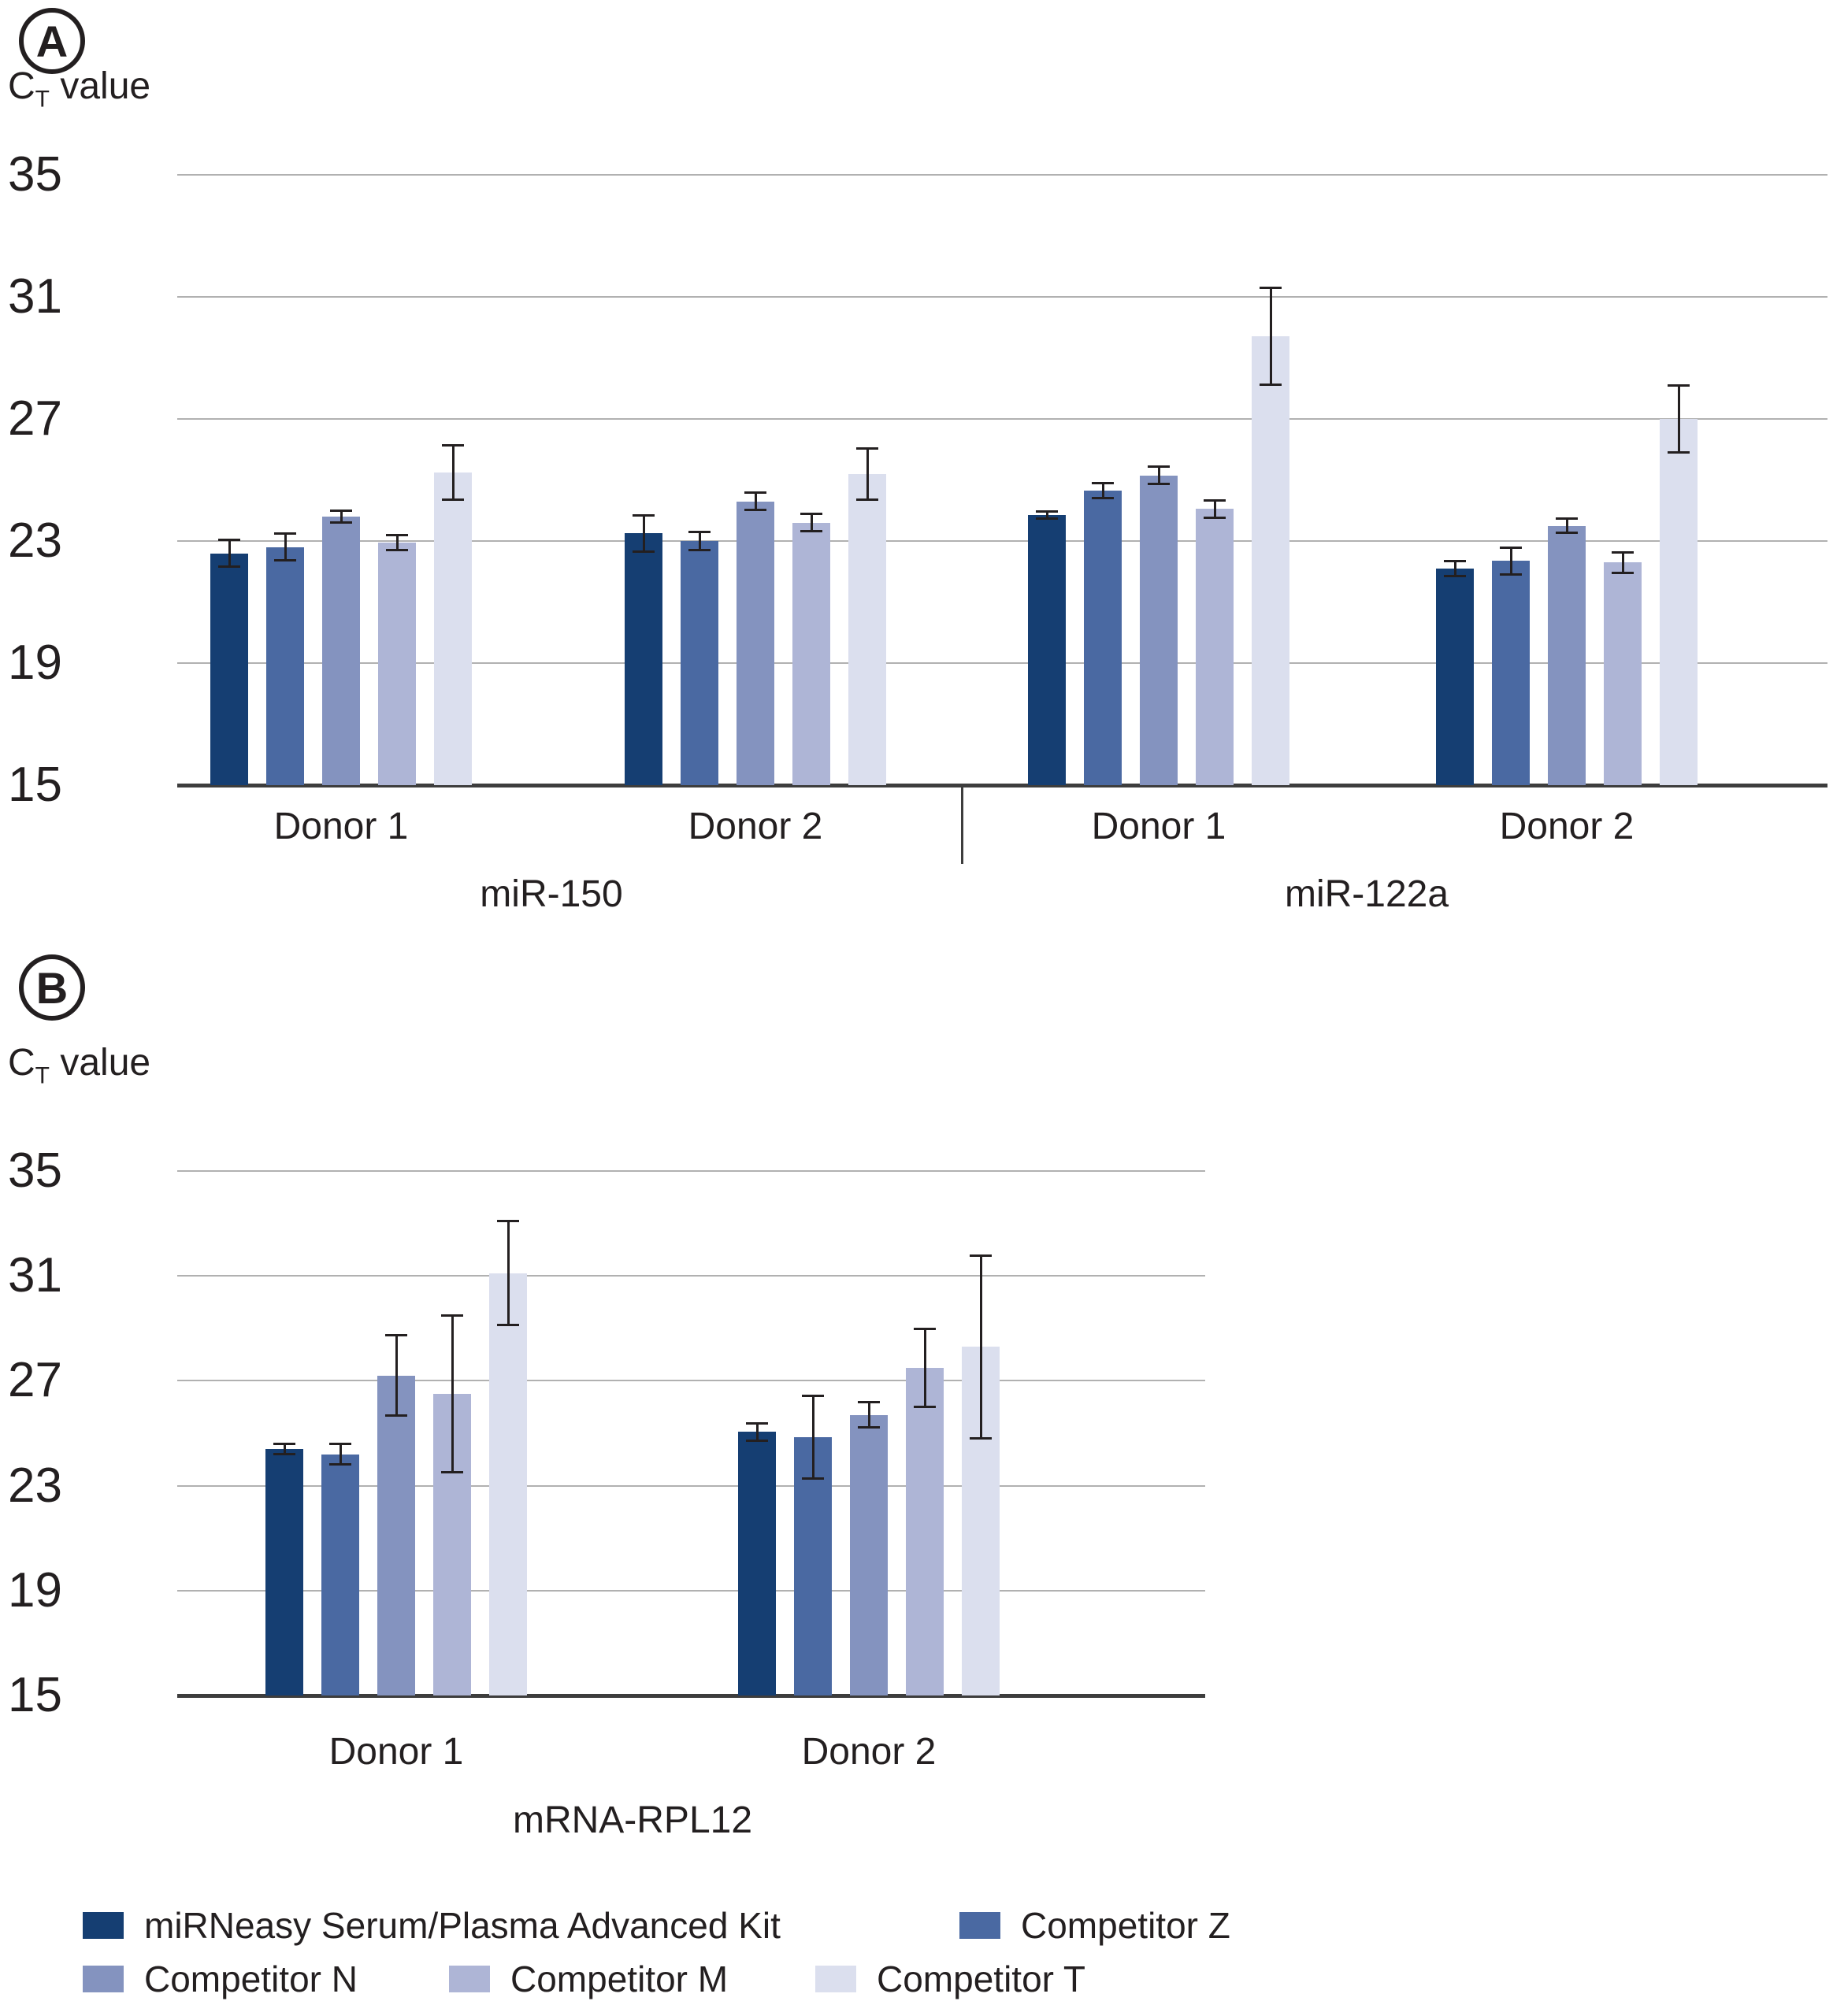  What do you see at coordinates (551, 894) in the screenshot?
I see `assay-label-mir-150: miR-150` at bounding box center [551, 894].